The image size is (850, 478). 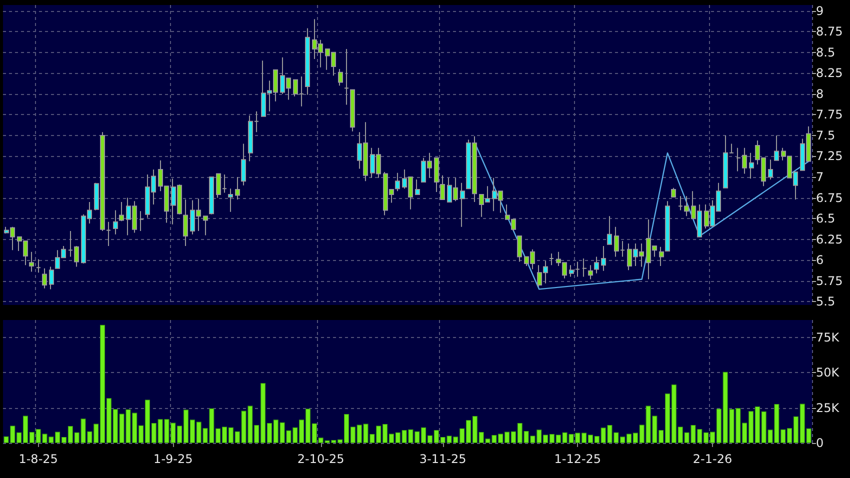 What do you see at coordinates (820, 93) in the screenshot?
I see `y-tick-label: 8` at bounding box center [820, 93].